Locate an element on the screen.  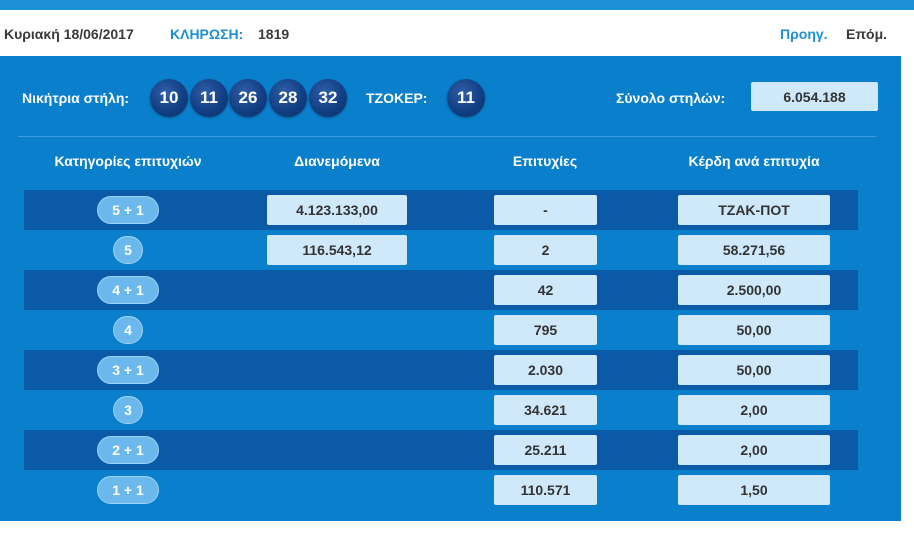
table-row: 4 + 1 42 2.500,00 is located at coordinates (441, 290).